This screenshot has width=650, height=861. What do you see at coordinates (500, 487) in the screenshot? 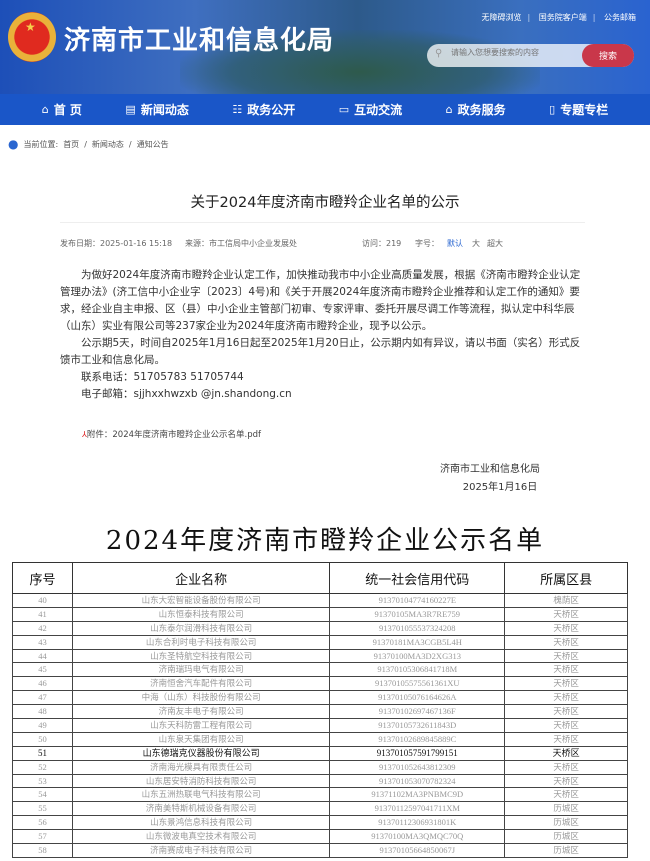
I see `sign-date: 2025年1月16日` at bounding box center [500, 487].